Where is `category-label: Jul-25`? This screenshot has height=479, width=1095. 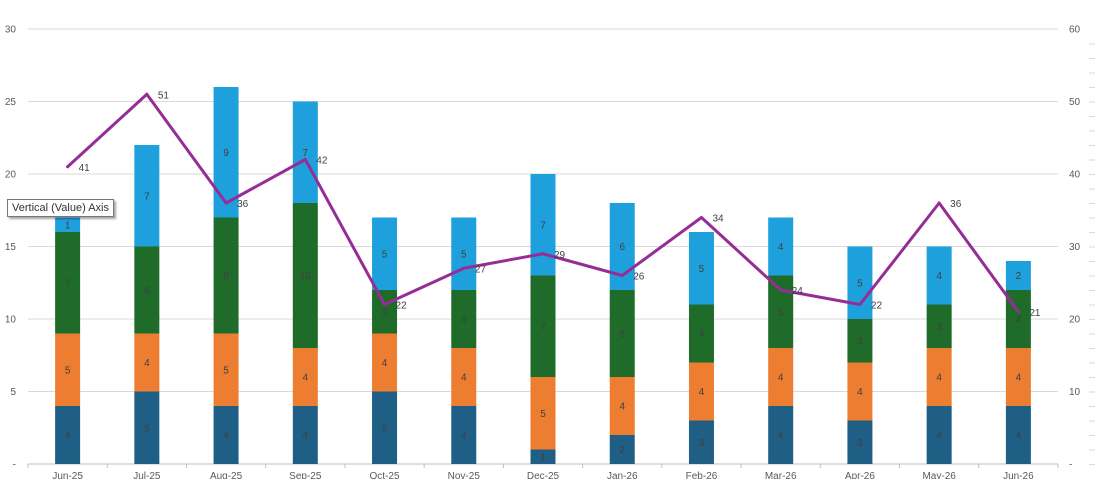 category-label: Jul-25 is located at coordinates (147, 475).